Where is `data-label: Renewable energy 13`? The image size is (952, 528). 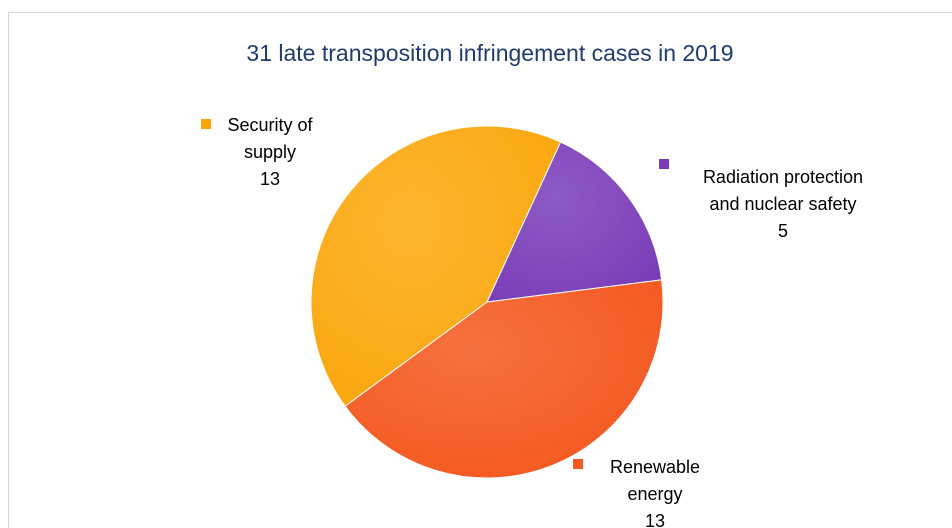
data-label: Renewable energy 13 is located at coordinates (655, 491).